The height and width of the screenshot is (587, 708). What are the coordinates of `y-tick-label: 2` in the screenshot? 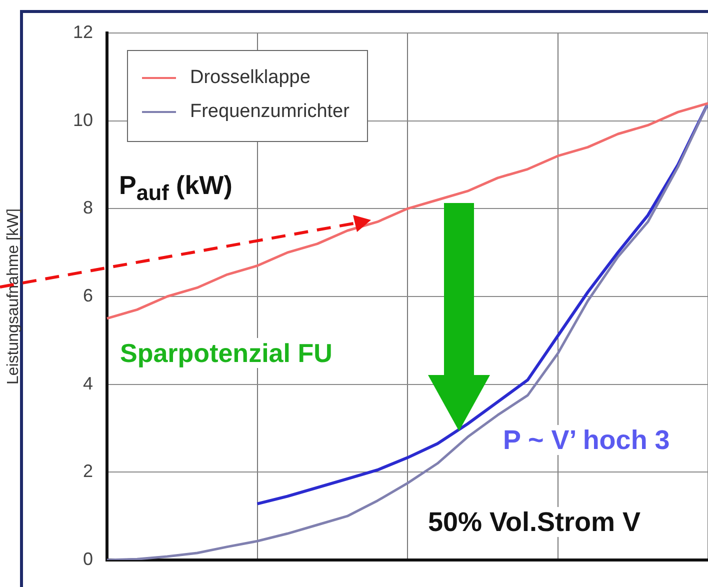 It's located at (87, 471).